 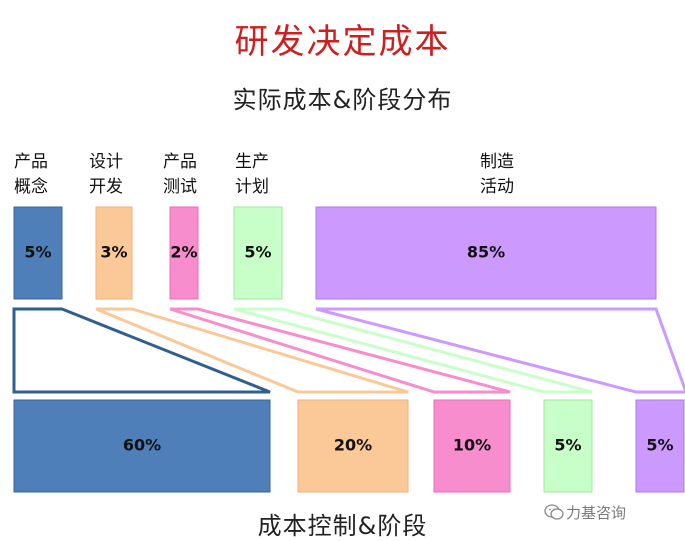 What do you see at coordinates (342, 100) in the screenshot?
I see `actual-cost-heading: 实际成本&阶段分布` at bounding box center [342, 100].